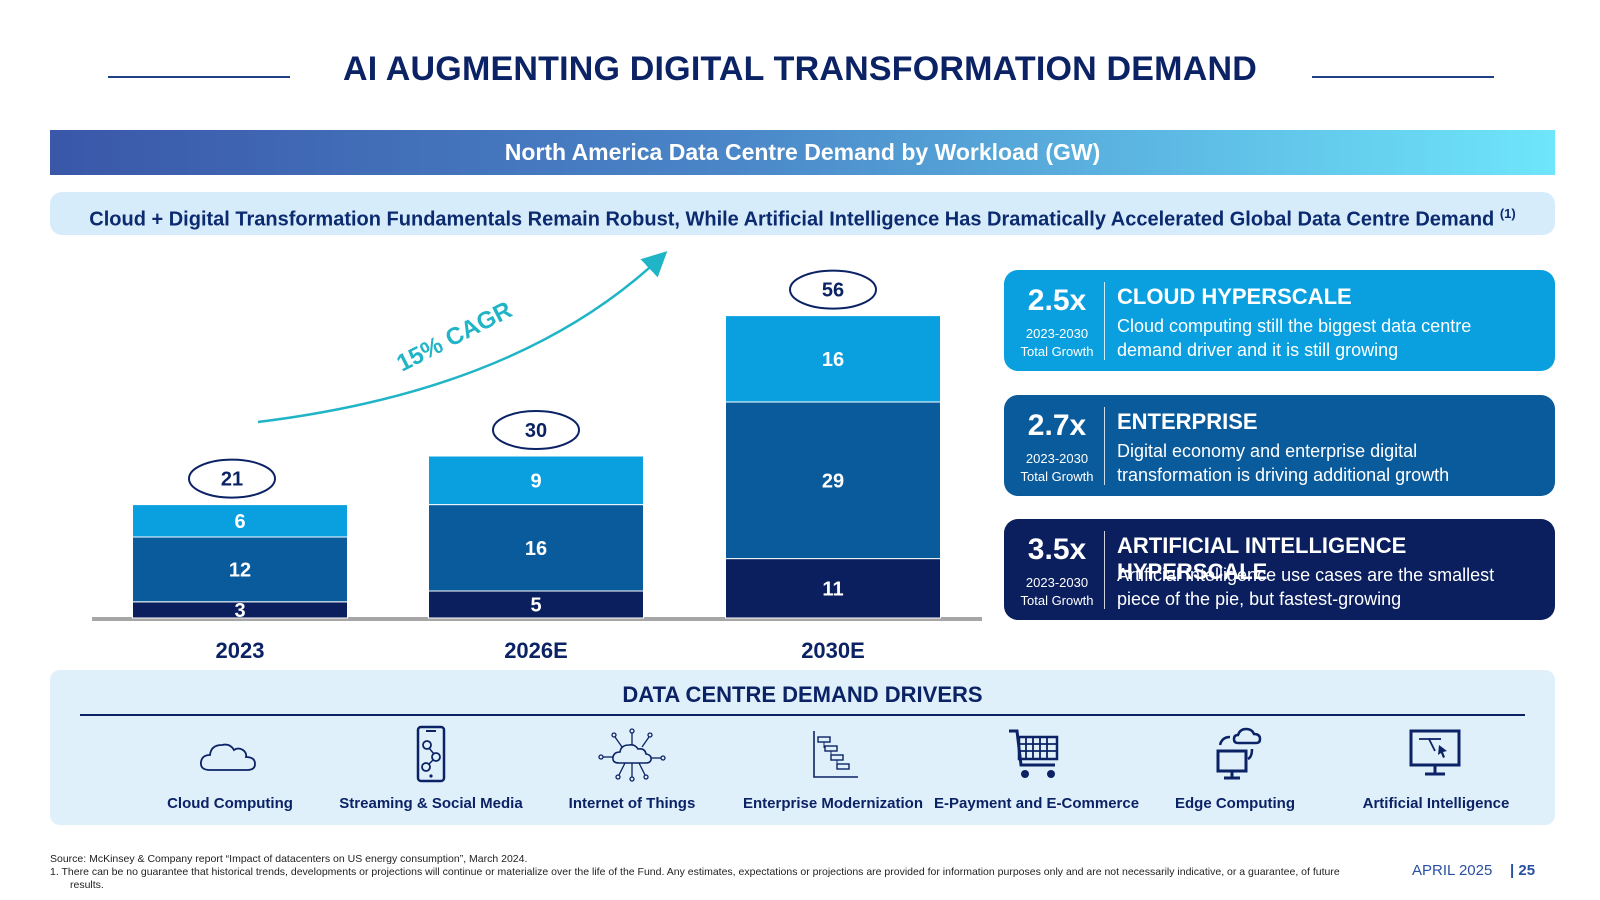 This screenshot has height=900, width=1600. Describe the element at coordinates (431, 803) in the screenshot. I see `driver-label: Streaming & Social Media` at that location.